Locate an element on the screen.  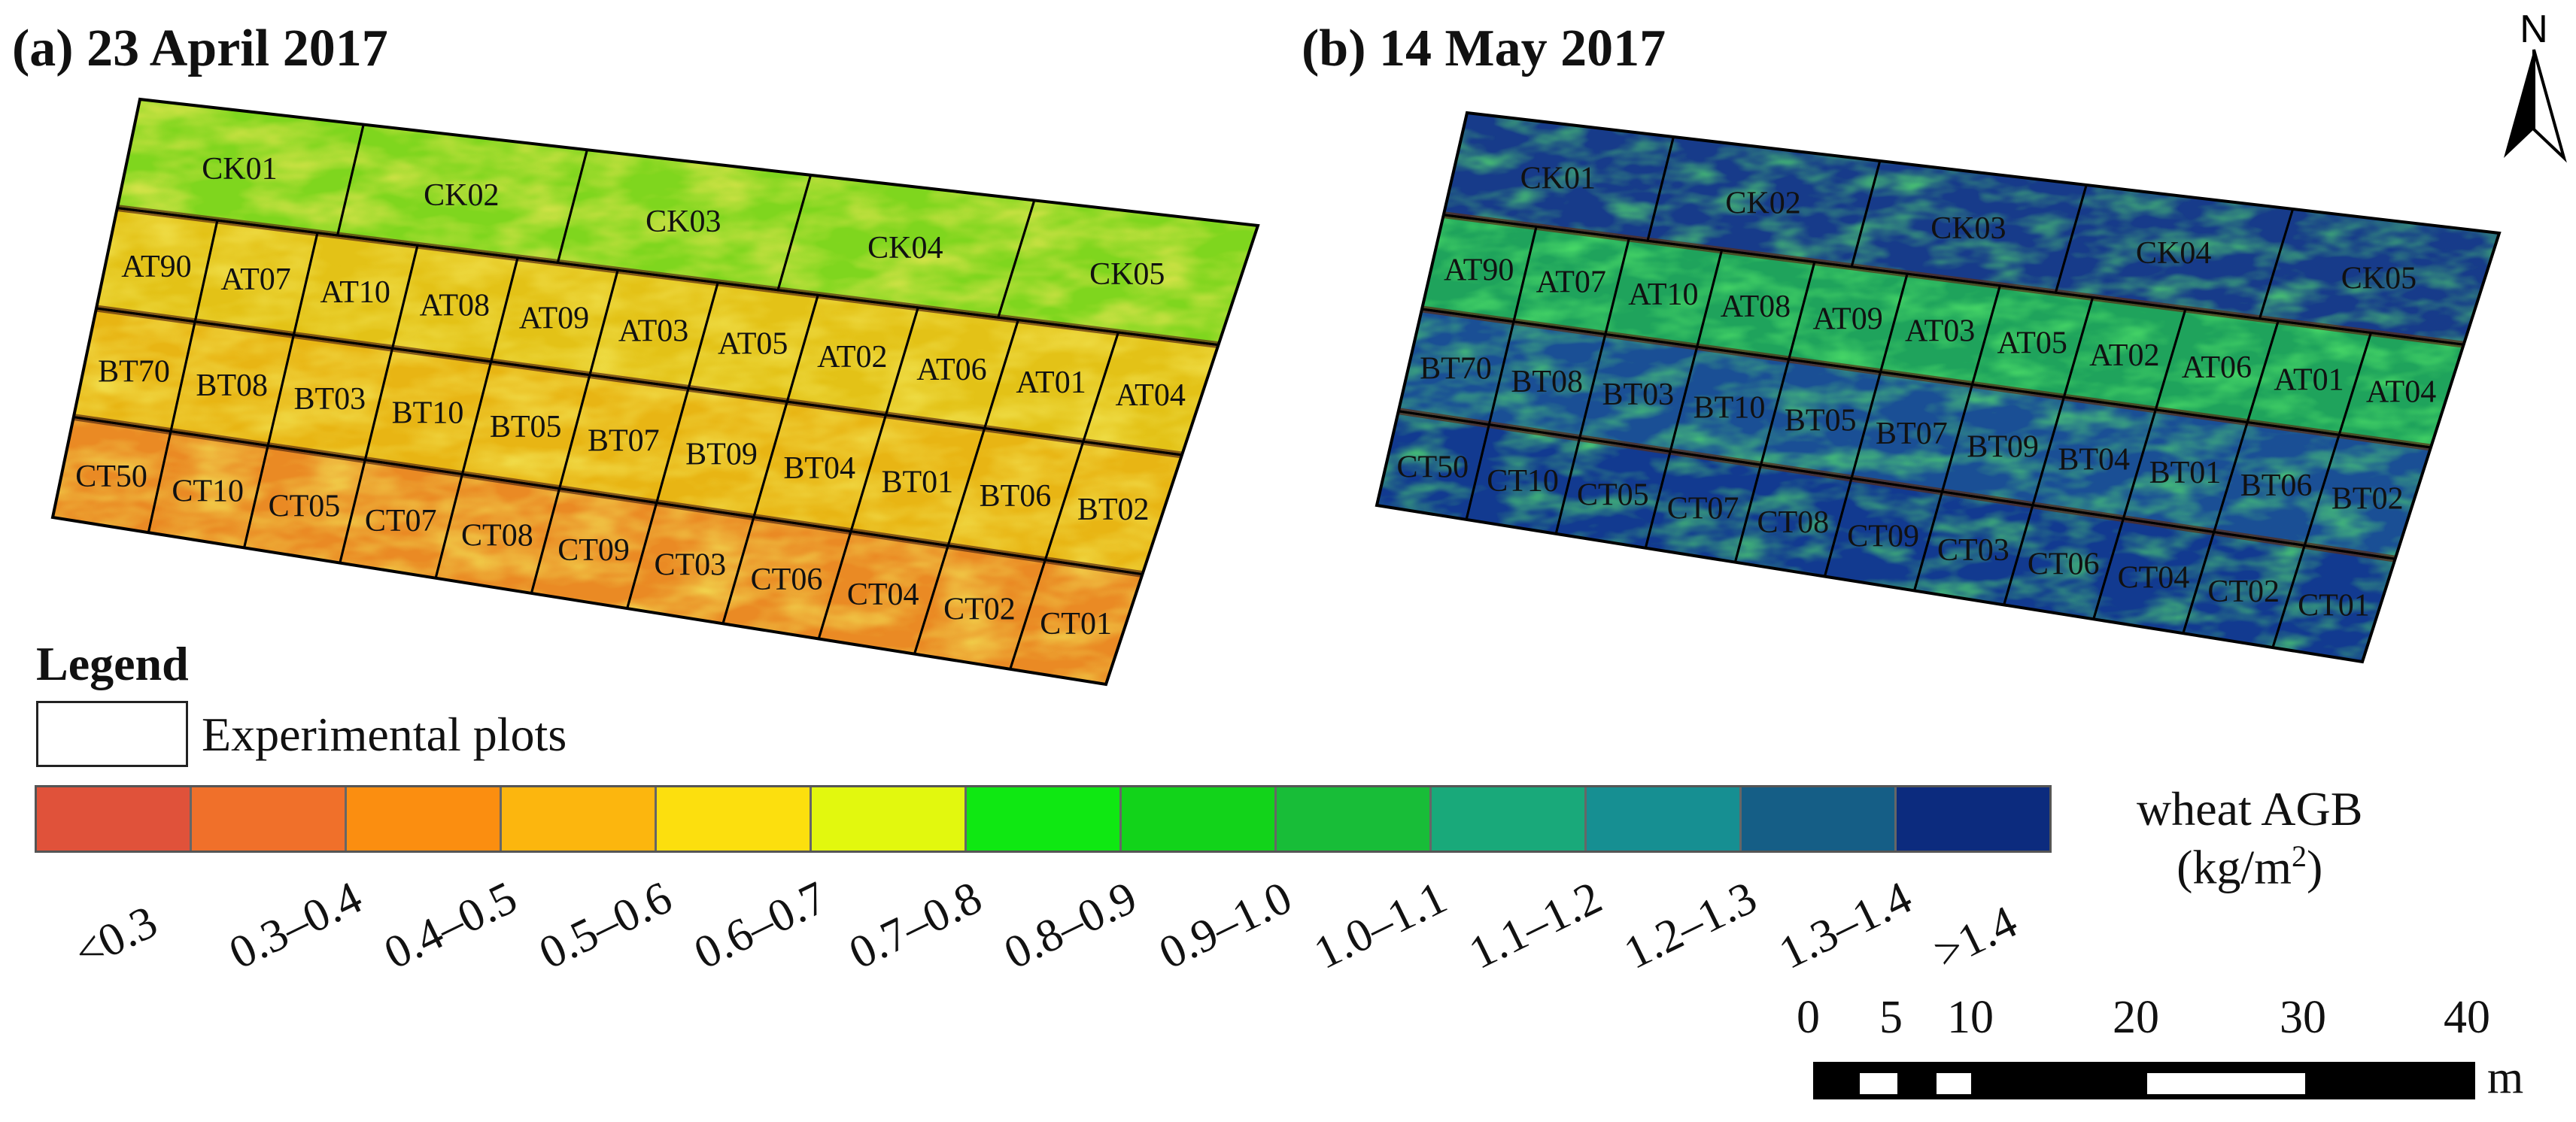
plot-label: CT04 is located at coordinates (2154, 578).